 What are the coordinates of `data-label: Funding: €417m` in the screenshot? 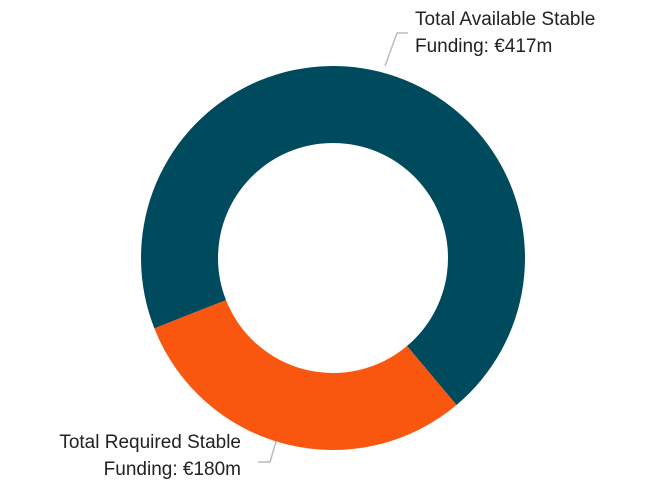 It's located at (483, 46).